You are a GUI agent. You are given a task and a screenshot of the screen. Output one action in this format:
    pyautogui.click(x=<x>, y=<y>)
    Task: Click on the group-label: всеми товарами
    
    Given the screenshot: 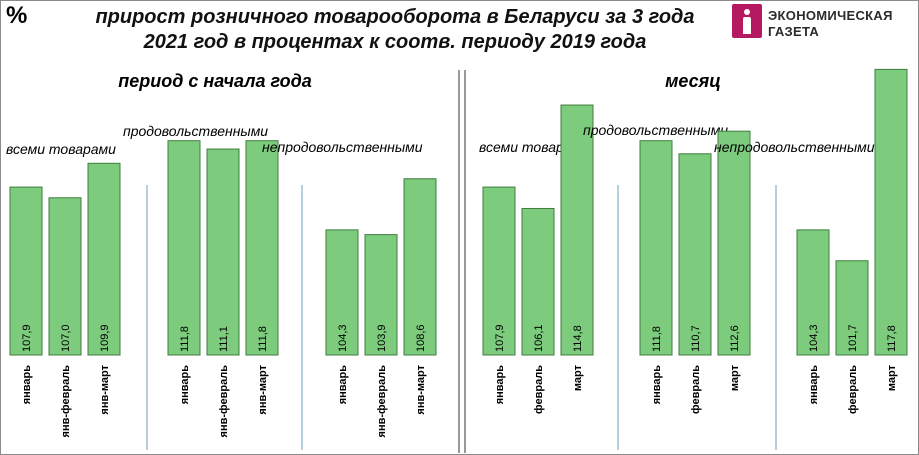 What is the action you would take?
    pyautogui.click(x=61, y=149)
    